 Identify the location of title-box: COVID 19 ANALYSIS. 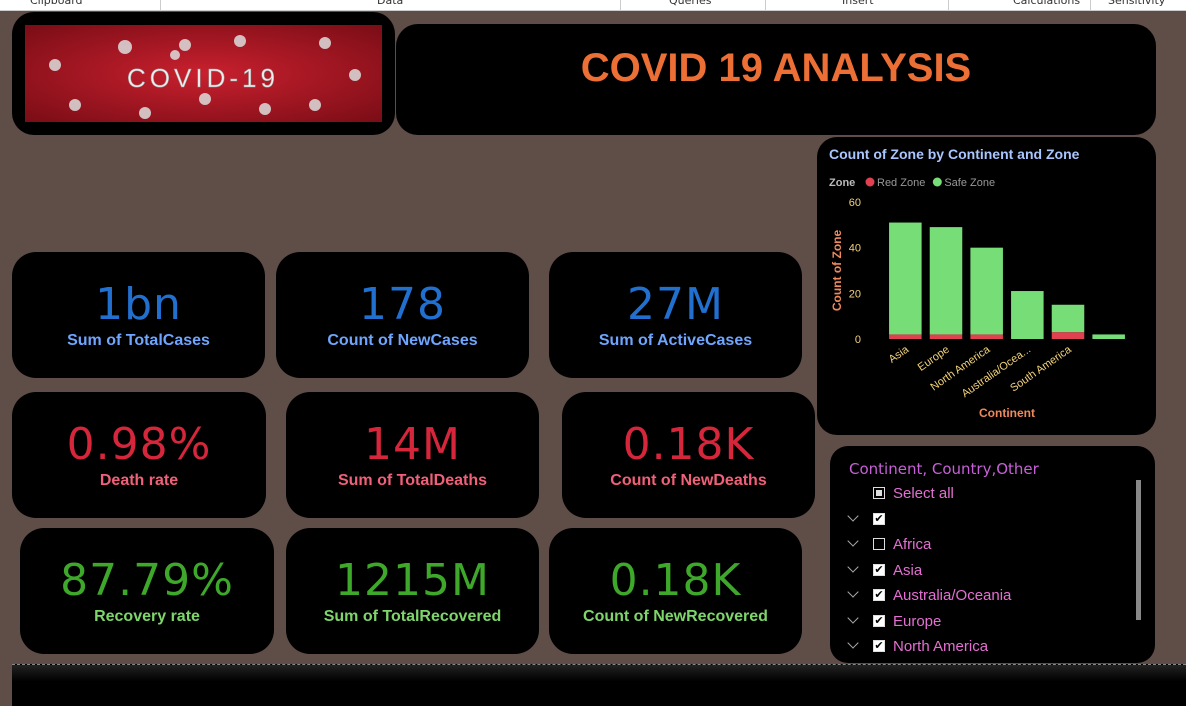
(776, 79).